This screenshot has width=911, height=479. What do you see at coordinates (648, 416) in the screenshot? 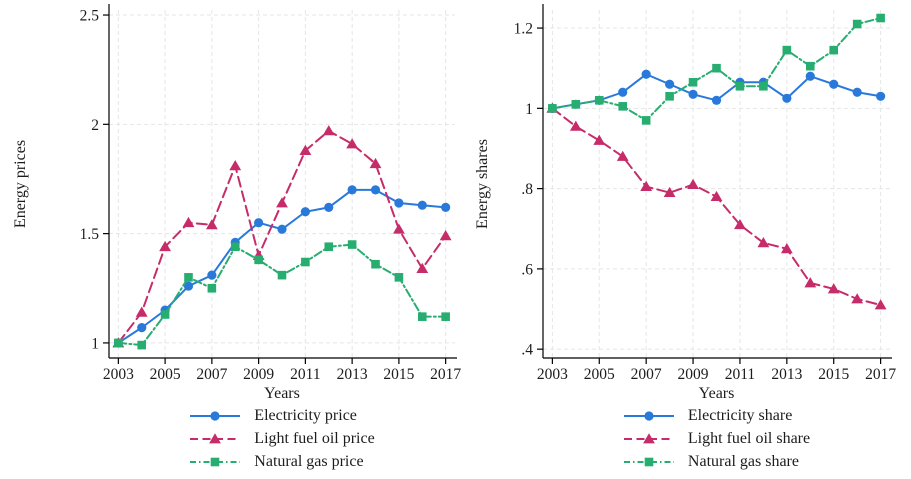
I see `electricity-share-line-icon` at bounding box center [648, 416].